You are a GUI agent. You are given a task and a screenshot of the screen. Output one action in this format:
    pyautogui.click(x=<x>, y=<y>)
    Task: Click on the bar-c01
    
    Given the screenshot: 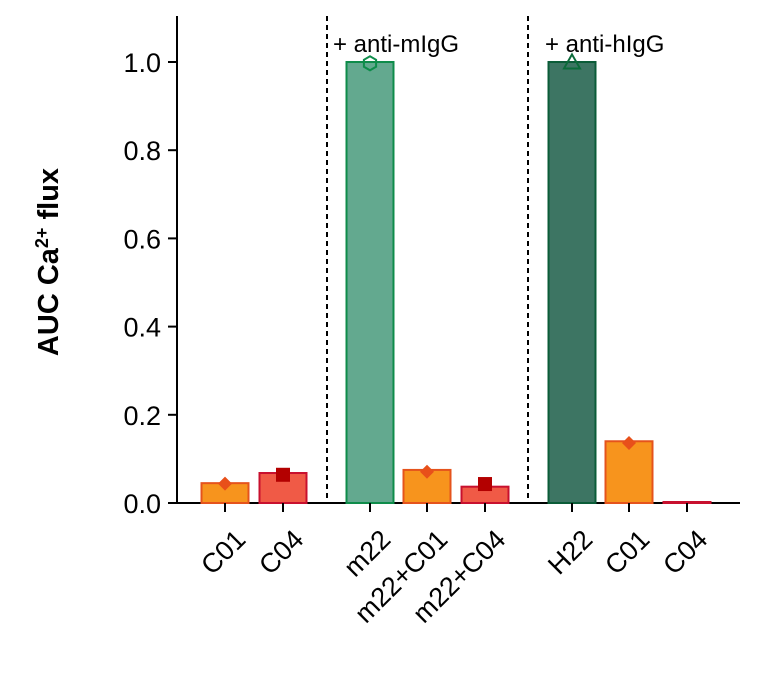 What is the action you would take?
    pyautogui.click(x=629, y=472)
    